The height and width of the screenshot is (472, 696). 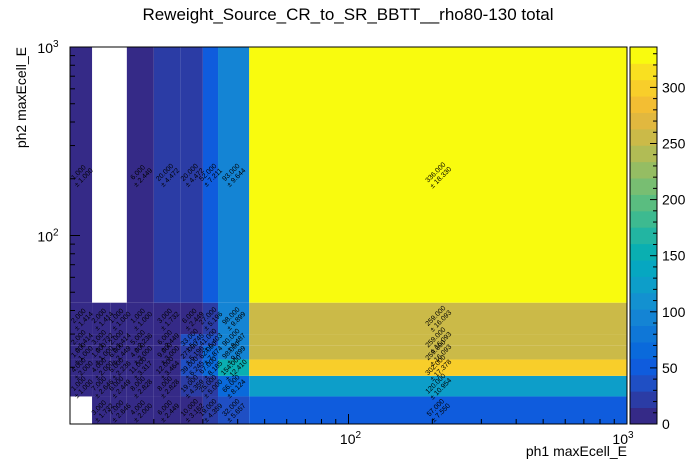 I want to click on palette-tick-label: 200, so click(x=674, y=200).